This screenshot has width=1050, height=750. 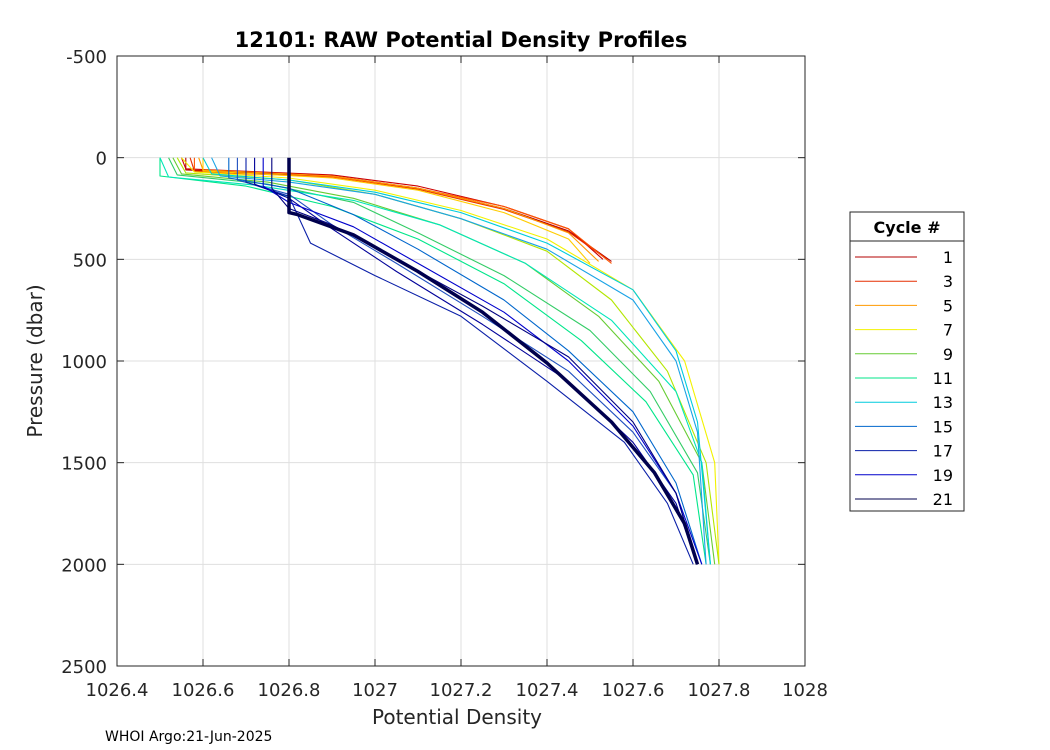 I want to click on legend-label-5: 5, so click(x=948, y=305).